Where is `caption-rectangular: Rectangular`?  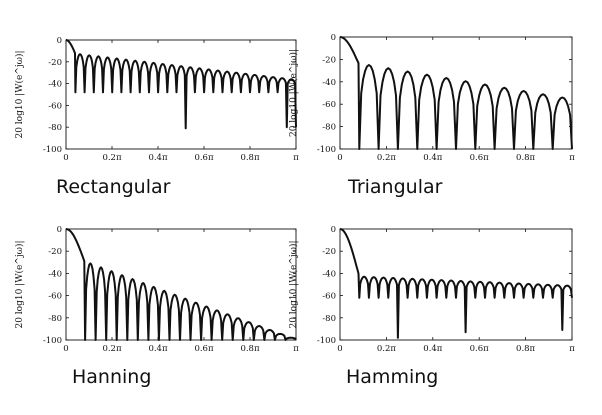
caption-rectangular: Rectangular is located at coordinates (113, 187).